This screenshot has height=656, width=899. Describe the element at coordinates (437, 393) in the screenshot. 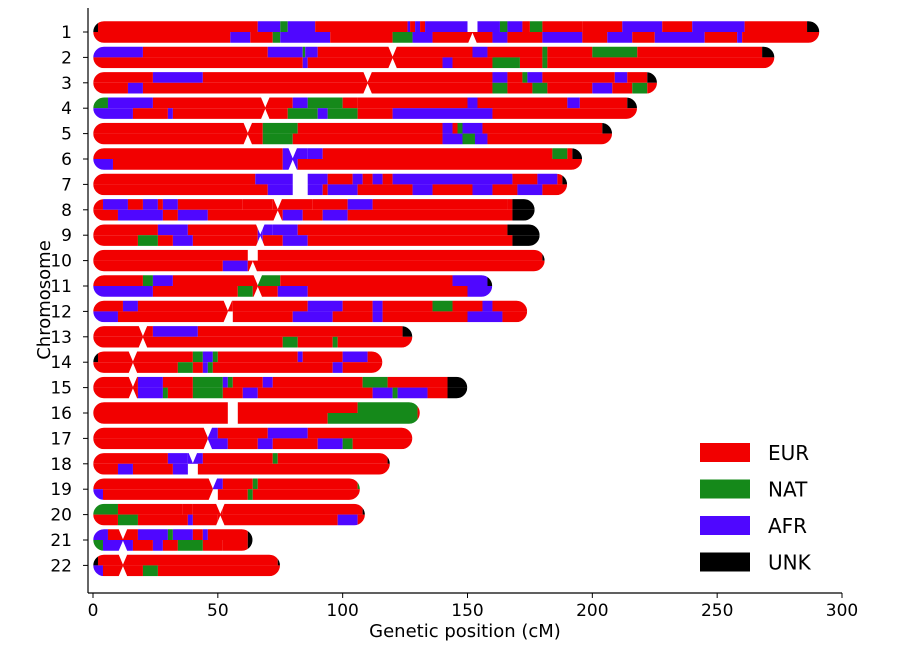

I see `segment-chr15-hap2-eur` at that location.